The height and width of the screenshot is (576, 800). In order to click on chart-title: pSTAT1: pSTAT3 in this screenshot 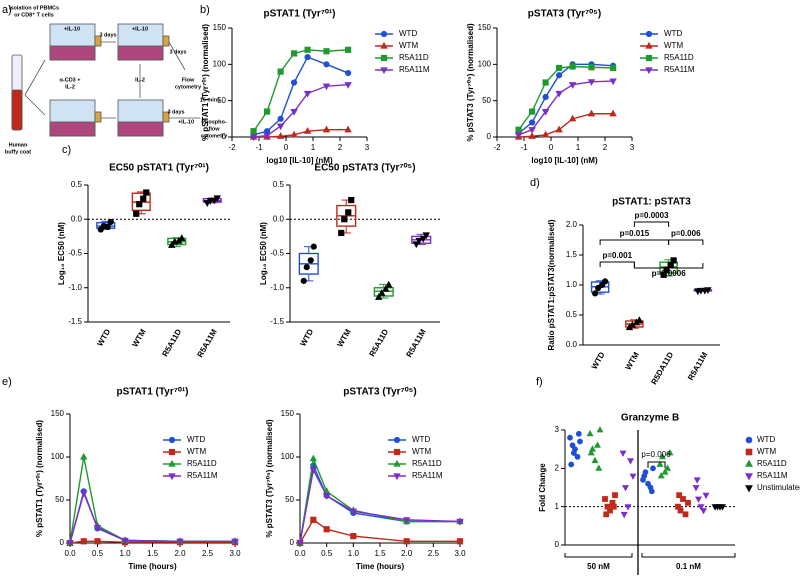, I will do `click(651, 202)`.